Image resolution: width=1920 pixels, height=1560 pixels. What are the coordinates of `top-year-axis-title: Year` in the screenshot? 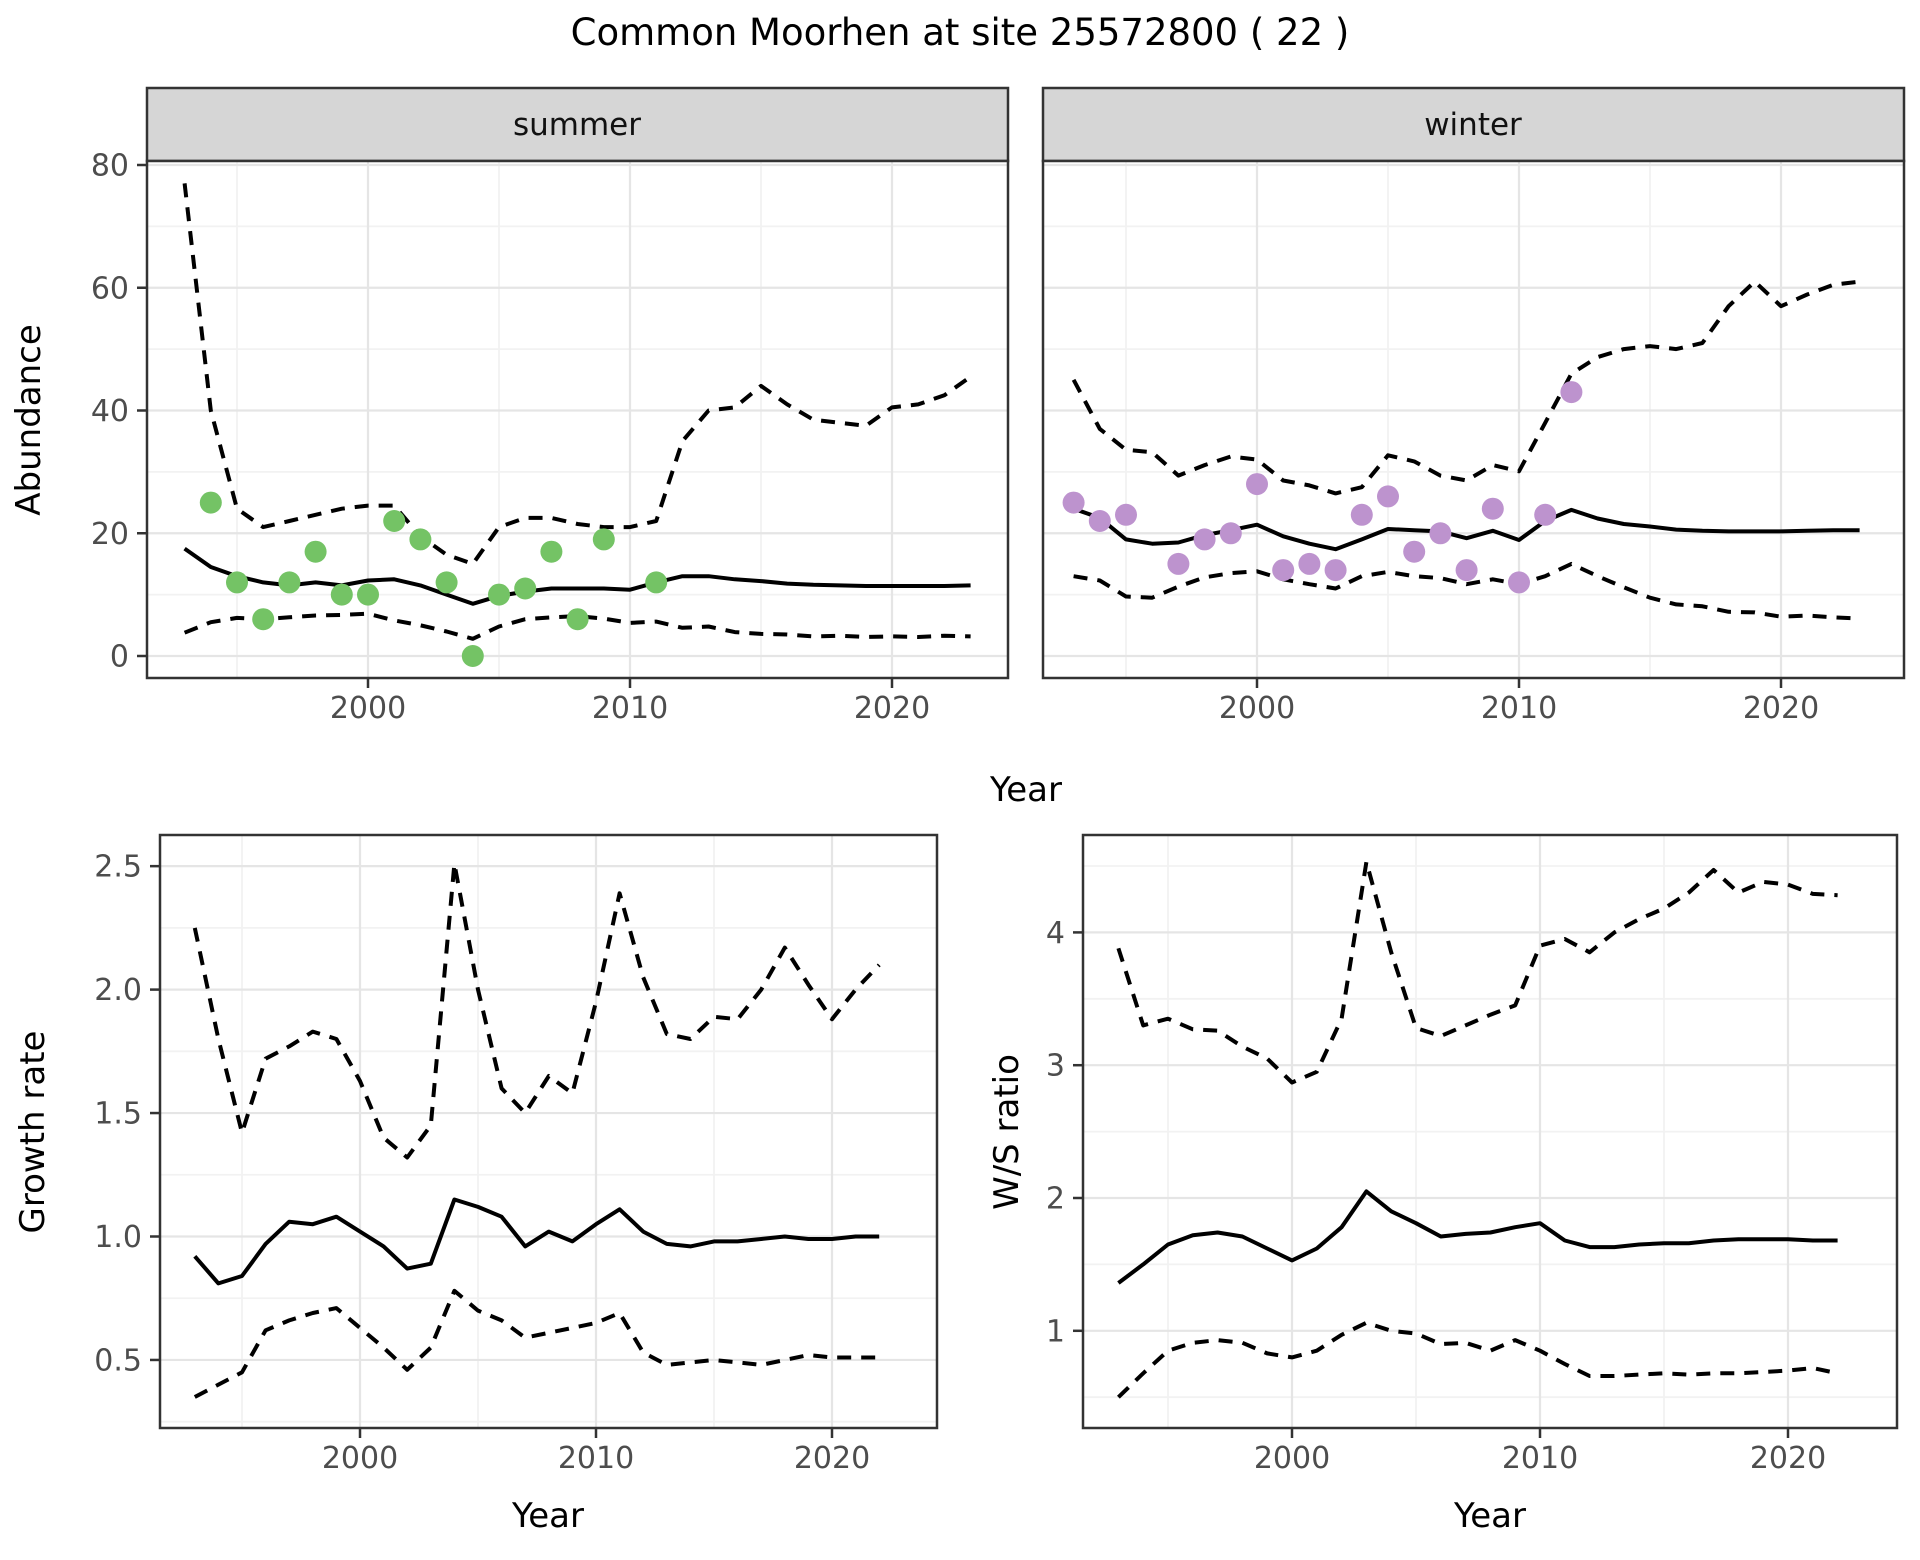 It's located at (1025, 790).